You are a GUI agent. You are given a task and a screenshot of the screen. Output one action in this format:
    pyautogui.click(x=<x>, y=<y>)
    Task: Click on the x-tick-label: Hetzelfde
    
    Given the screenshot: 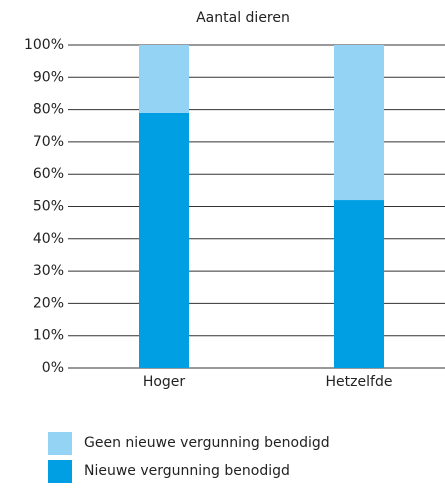 What is the action you would take?
    pyautogui.click(x=359, y=382)
    